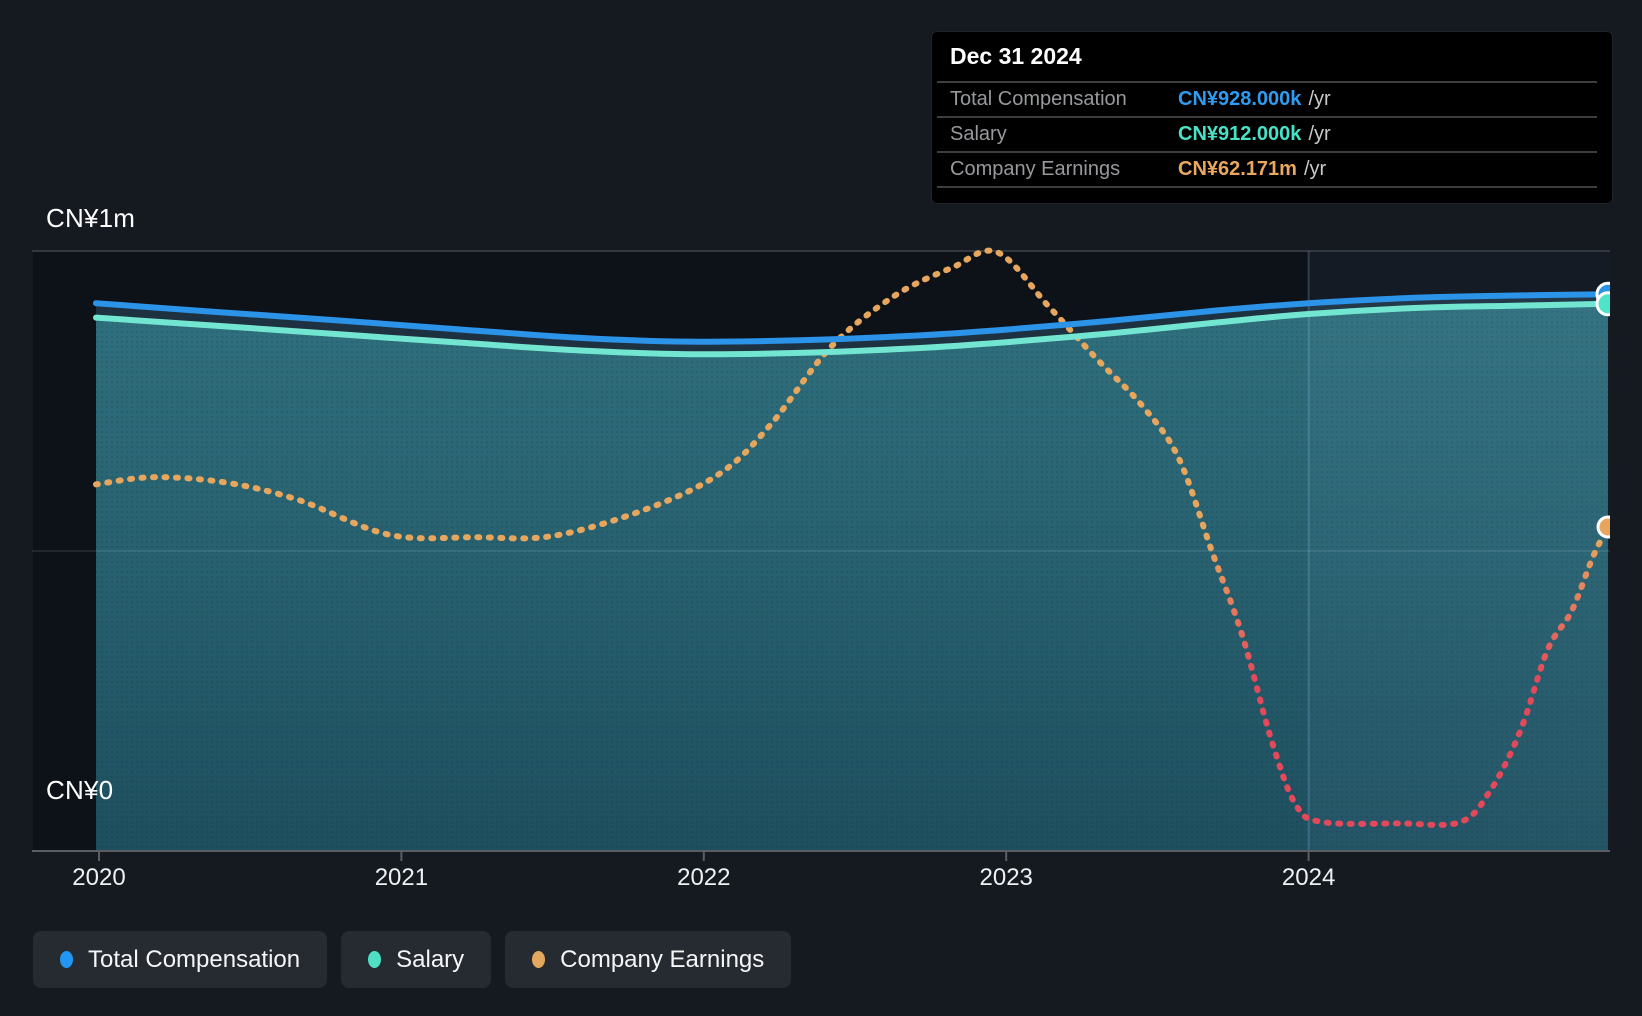  What do you see at coordinates (430, 959) in the screenshot?
I see `legend-label: Salary` at bounding box center [430, 959].